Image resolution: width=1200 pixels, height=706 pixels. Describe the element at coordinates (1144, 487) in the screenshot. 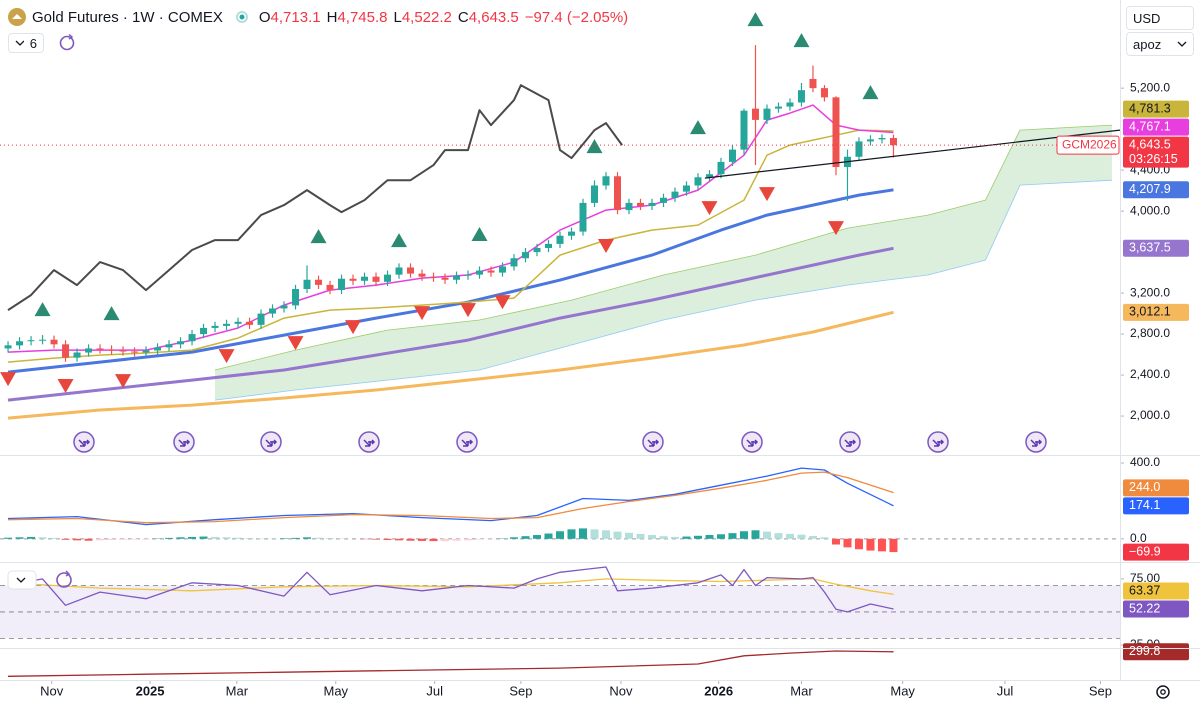

I see `price-badge-label: 244.0` at that location.